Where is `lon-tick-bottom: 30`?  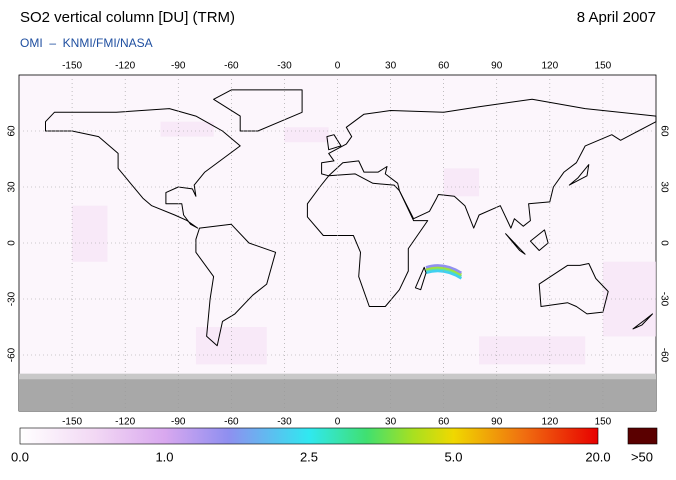 lon-tick-bottom: 30 is located at coordinates (391, 422).